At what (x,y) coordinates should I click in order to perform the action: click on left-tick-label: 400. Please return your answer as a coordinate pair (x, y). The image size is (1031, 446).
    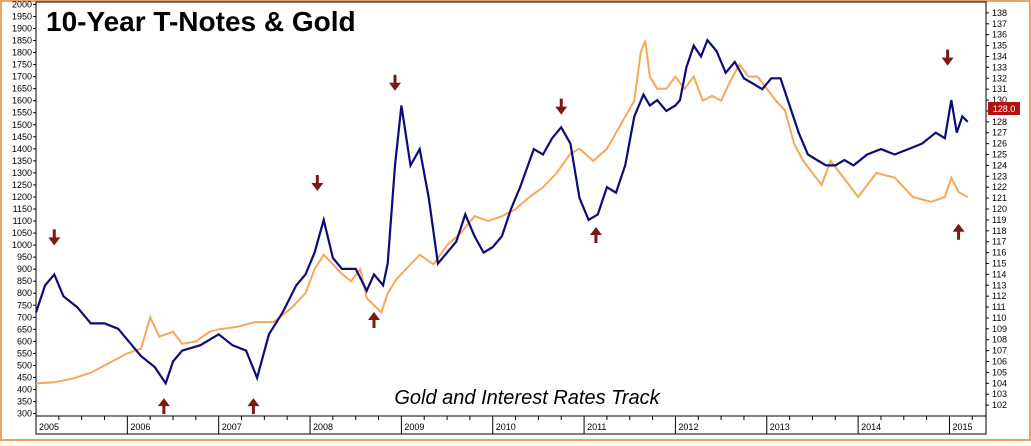
    Looking at the image, I should click on (24, 390).